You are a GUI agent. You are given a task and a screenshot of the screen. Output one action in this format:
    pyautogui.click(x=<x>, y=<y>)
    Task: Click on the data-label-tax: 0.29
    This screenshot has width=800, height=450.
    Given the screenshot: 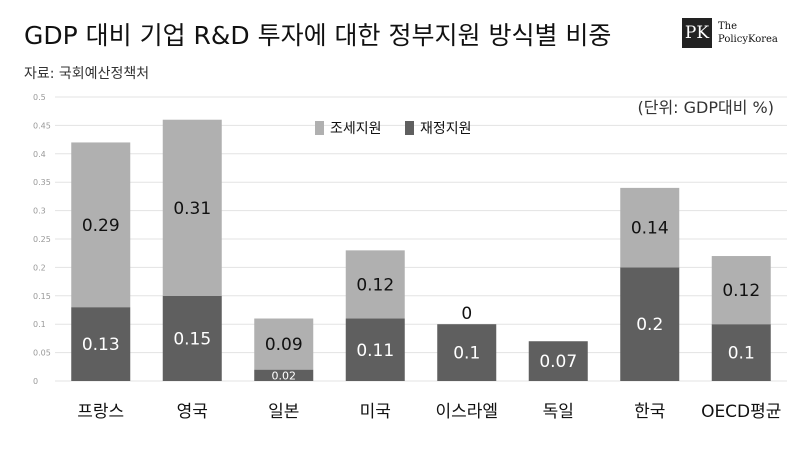 What is the action you would take?
    pyautogui.click(x=101, y=226)
    